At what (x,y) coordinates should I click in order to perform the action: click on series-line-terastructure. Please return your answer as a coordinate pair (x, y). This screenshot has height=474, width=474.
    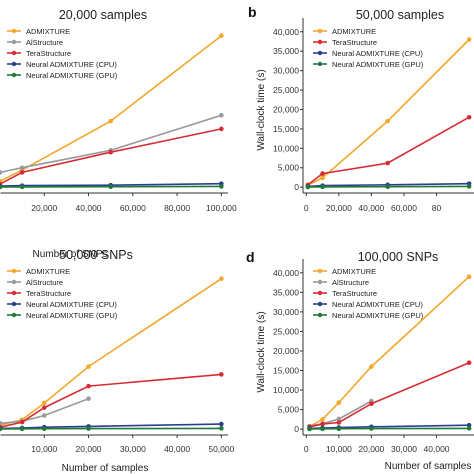
    Looking at the image, I should click on (388, 151).